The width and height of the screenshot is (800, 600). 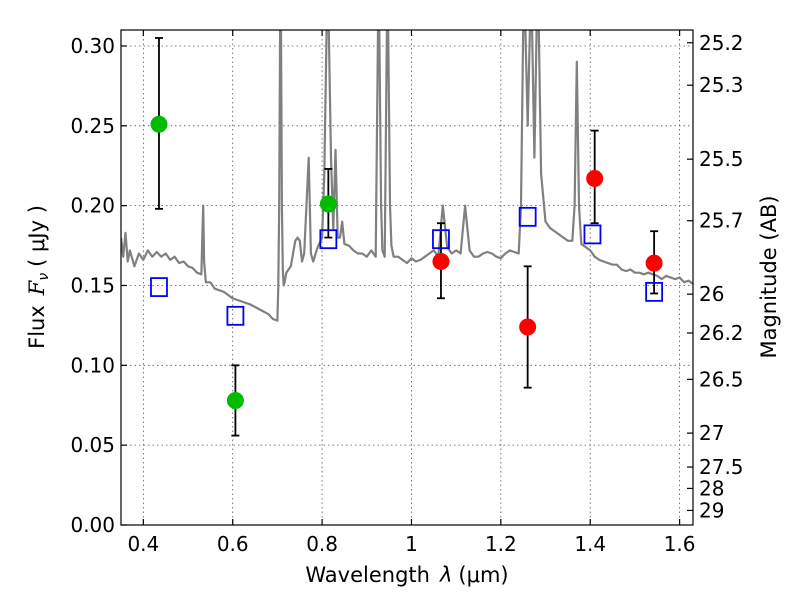 What do you see at coordinates (92, 445) in the screenshot?
I see `y-tick-label: 0.05` at bounding box center [92, 445].